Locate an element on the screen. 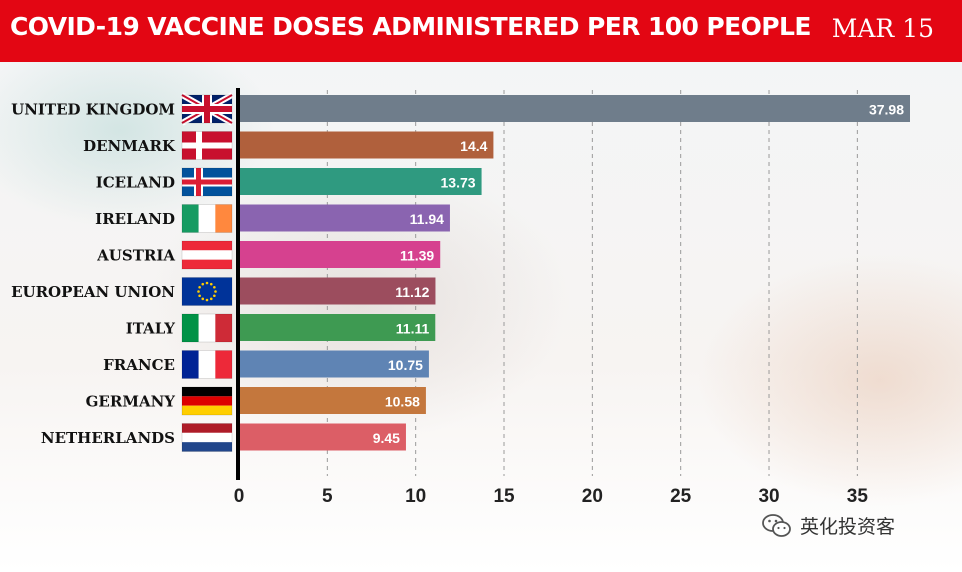 The width and height of the screenshot is (962, 572). x-tick-label: 0 is located at coordinates (239, 496).